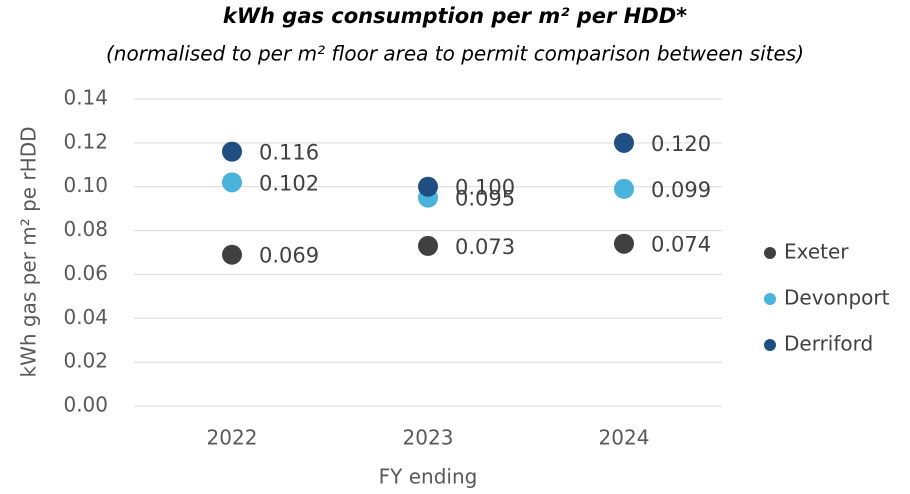 The image size is (910, 494). Describe the element at coordinates (85, 185) in the screenshot. I see `y-tick-label: 0.10` at that location.